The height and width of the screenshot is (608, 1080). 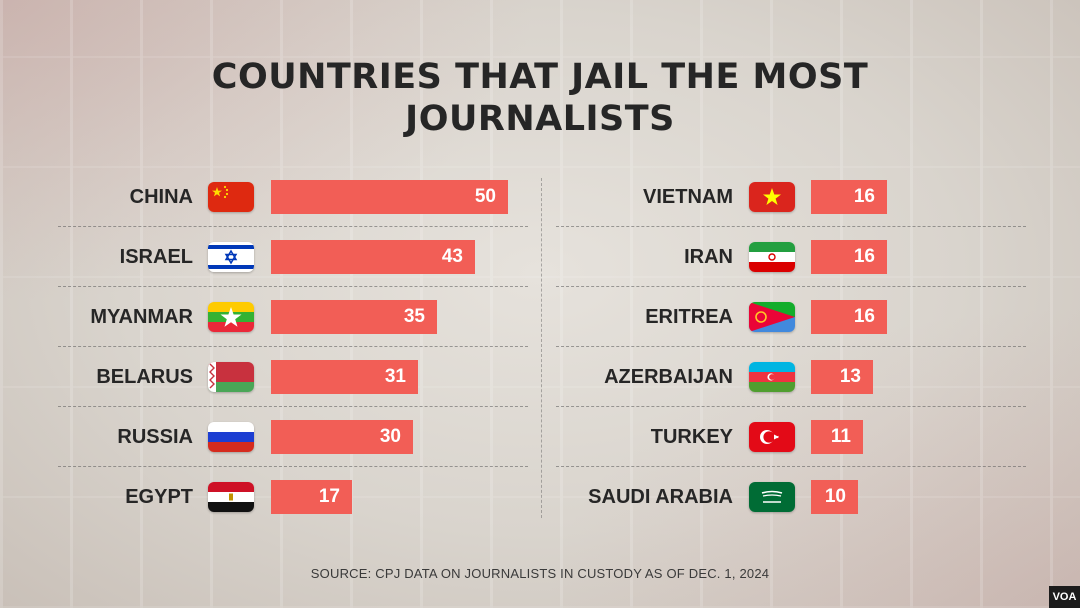 What do you see at coordinates (155, 437) in the screenshot?
I see `category-label-russia: RUSSIA` at bounding box center [155, 437].